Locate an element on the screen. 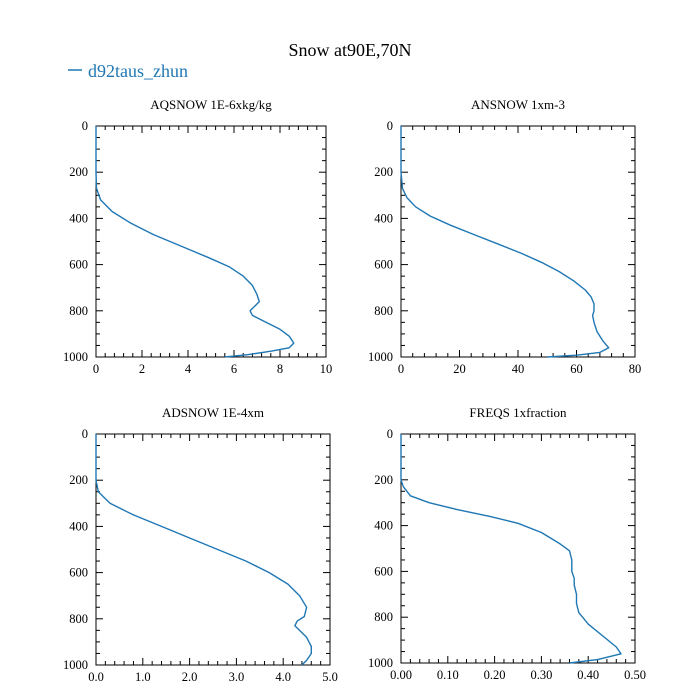 This screenshot has height=700, width=700. legend: d92taus_zhun is located at coordinates (128, 71).